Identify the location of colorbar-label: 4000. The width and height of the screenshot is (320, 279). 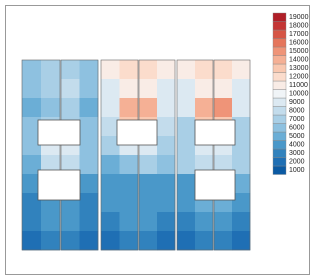
(297, 145).